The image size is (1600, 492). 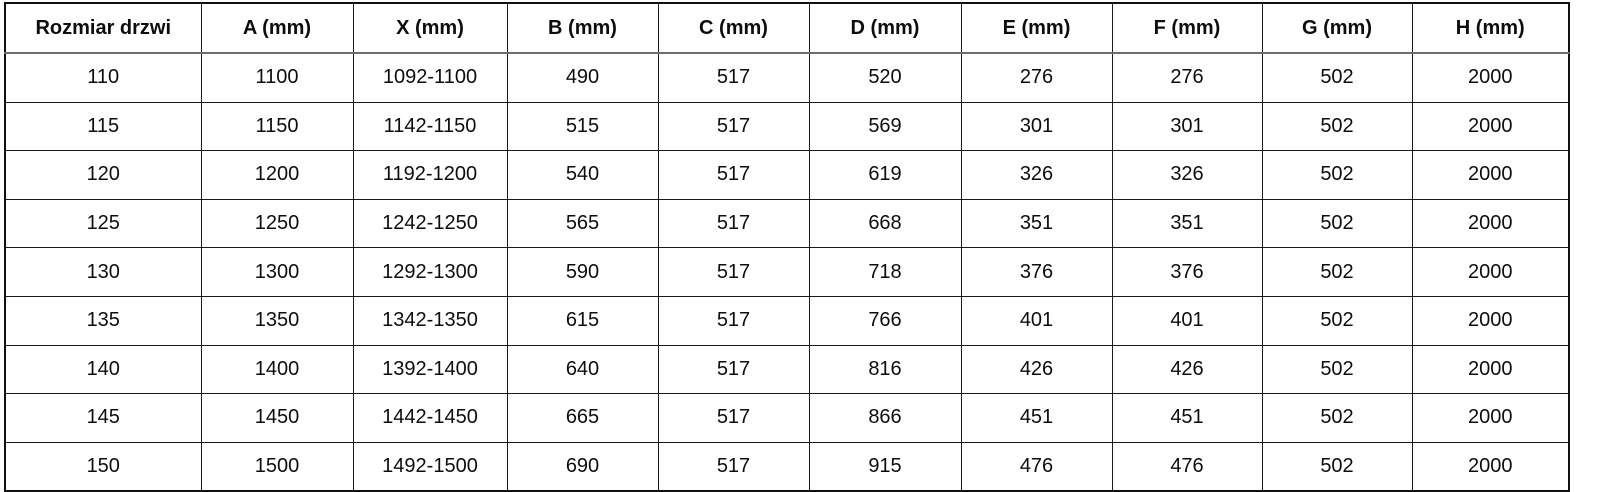 I want to click on cell-e: 401, so click(x=1037, y=321).